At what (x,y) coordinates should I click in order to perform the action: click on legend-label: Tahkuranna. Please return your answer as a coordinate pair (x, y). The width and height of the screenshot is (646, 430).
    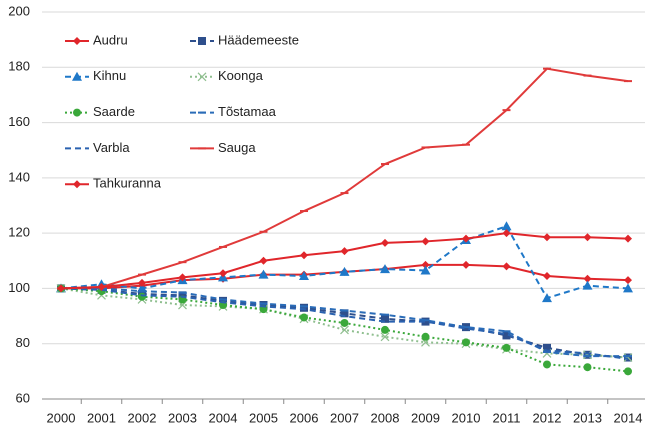
    Looking at the image, I should click on (127, 183).